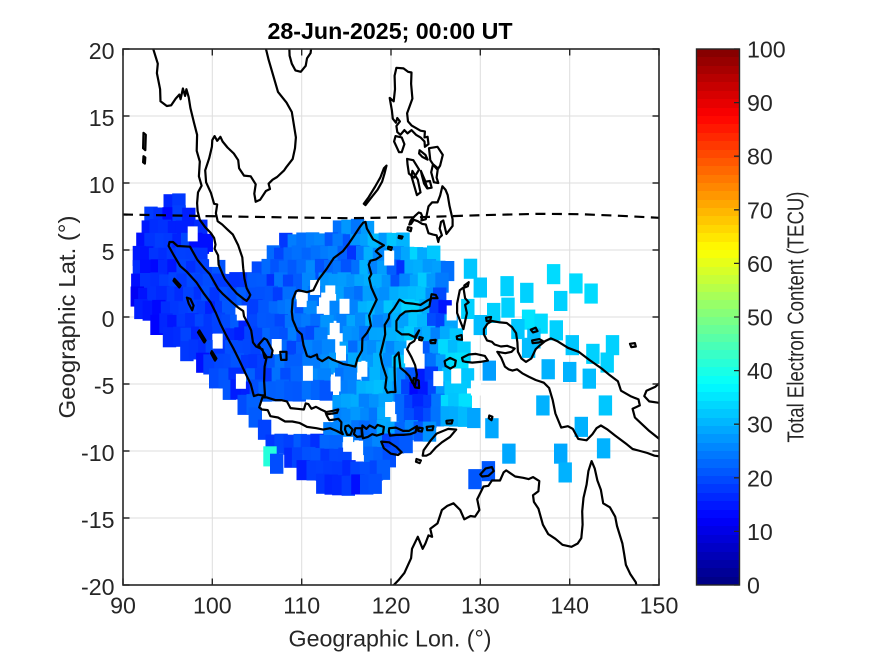 The height and width of the screenshot is (661, 875). What do you see at coordinates (569, 606) in the screenshot?
I see `svg-text: 140` at bounding box center [569, 606].